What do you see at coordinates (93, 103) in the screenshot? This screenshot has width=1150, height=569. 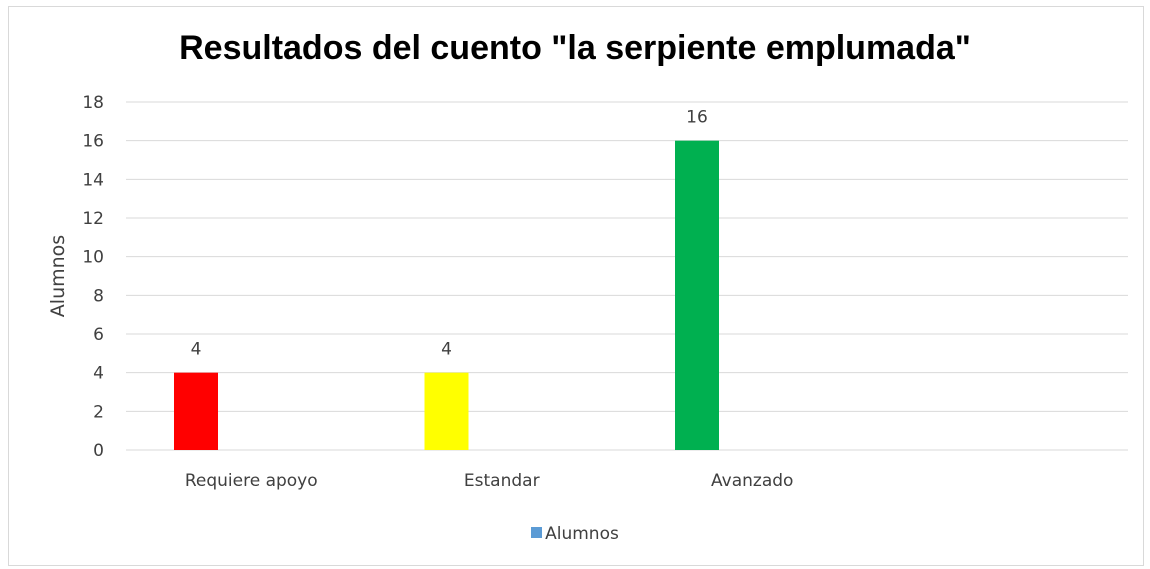 I see `y-tick-label-18: 18` at bounding box center [93, 103].